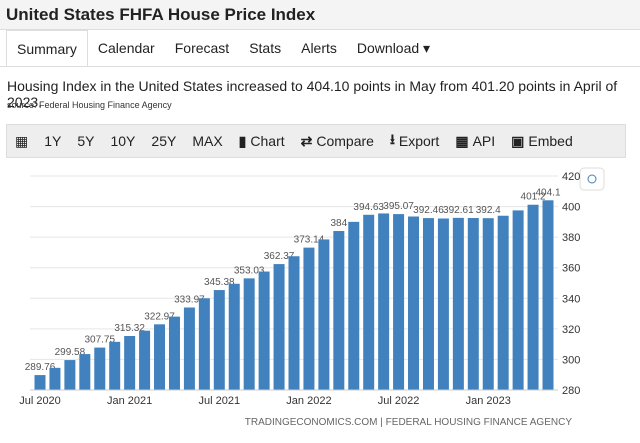 The height and width of the screenshot is (443, 640). I want to click on tab: Stats, so click(265, 48).